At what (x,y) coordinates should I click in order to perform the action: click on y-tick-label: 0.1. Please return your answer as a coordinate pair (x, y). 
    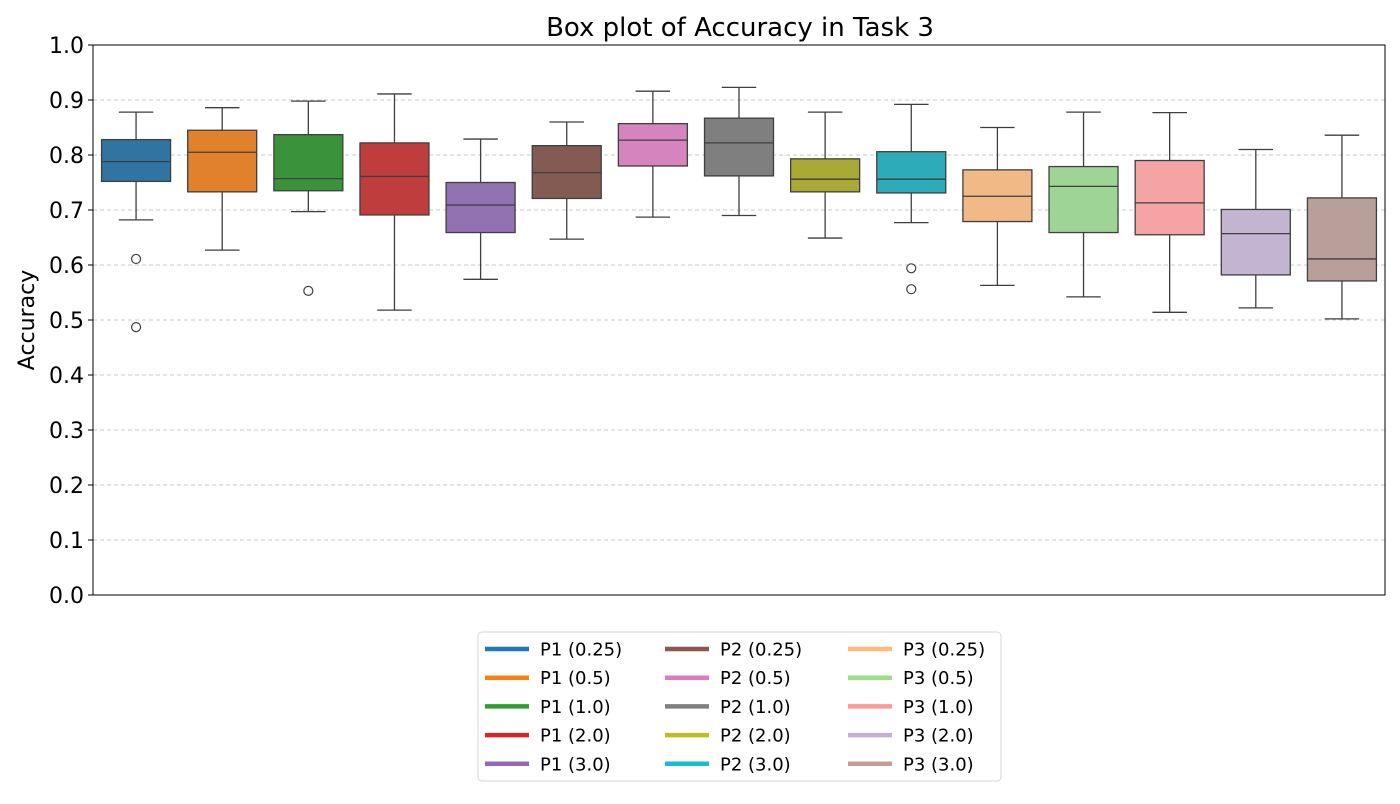
    Looking at the image, I should click on (66, 541).